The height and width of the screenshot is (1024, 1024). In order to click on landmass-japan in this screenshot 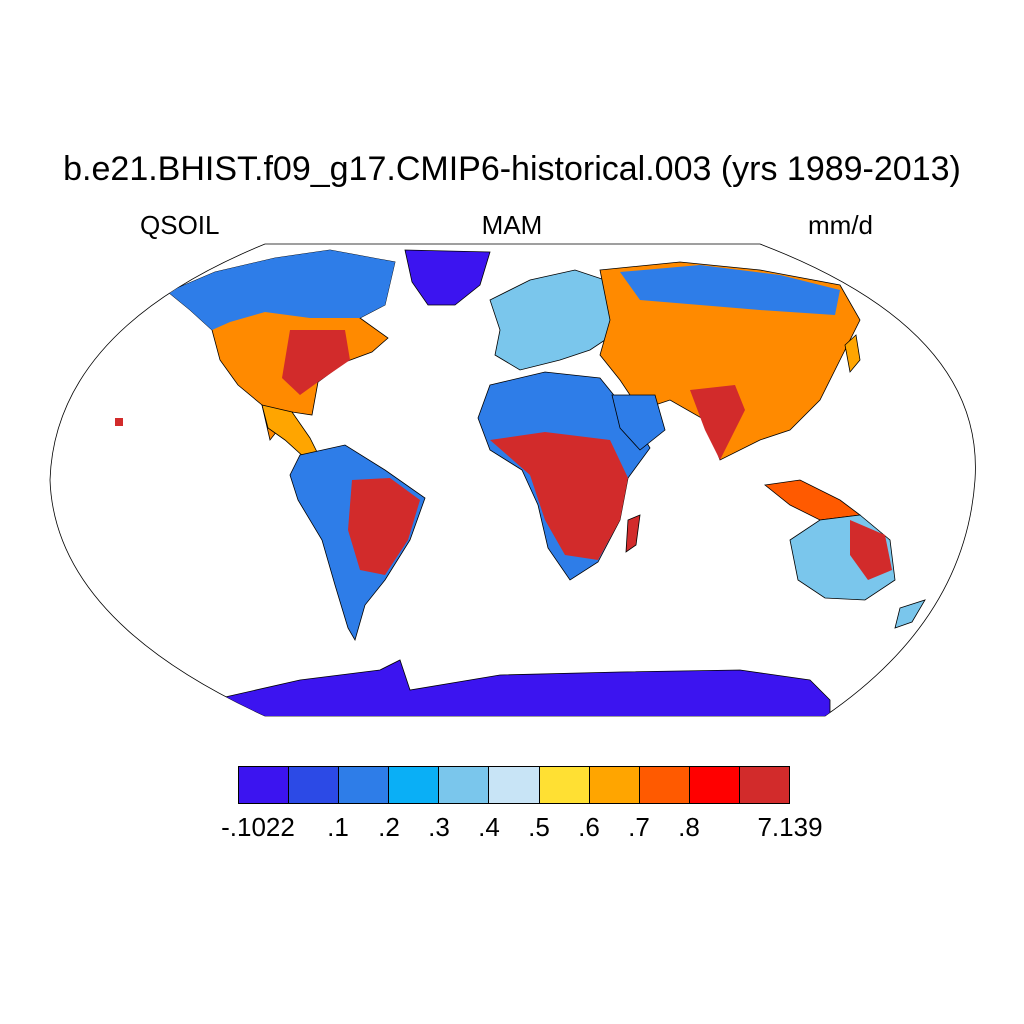, I will do `click(852, 353)`.